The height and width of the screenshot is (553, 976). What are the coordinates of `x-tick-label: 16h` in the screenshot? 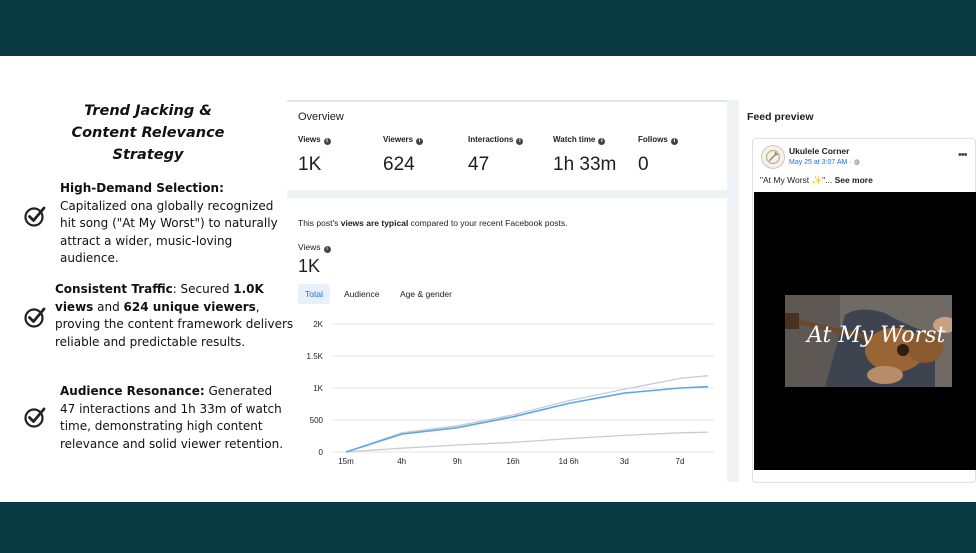 It's located at (512, 461).